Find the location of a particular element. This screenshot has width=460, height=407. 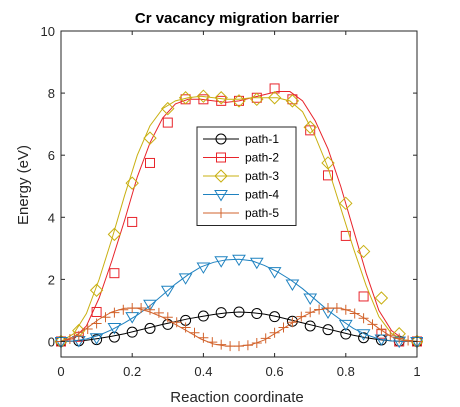

legend-label-path-1: path-1 is located at coordinates (262, 139).